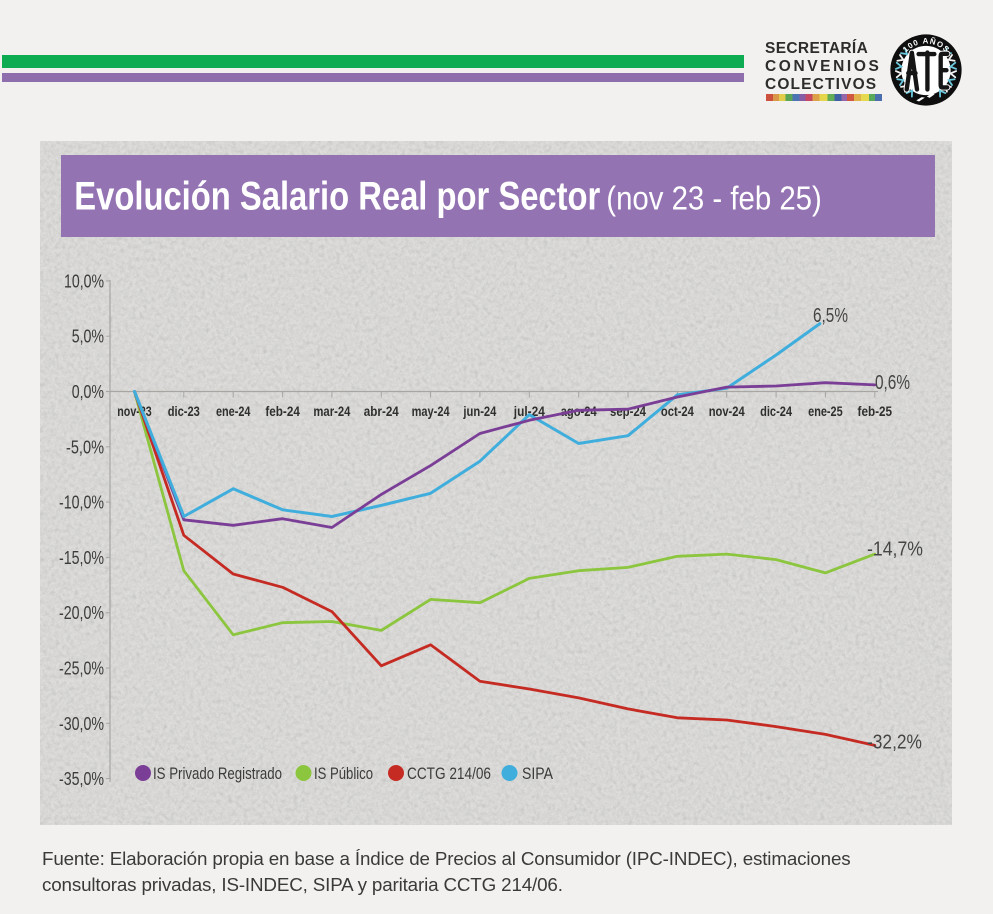 The height and width of the screenshot is (914, 993). What do you see at coordinates (81, 668) in the screenshot?
I see `svg-text: -25,0%` at bounding box center [81, 668].